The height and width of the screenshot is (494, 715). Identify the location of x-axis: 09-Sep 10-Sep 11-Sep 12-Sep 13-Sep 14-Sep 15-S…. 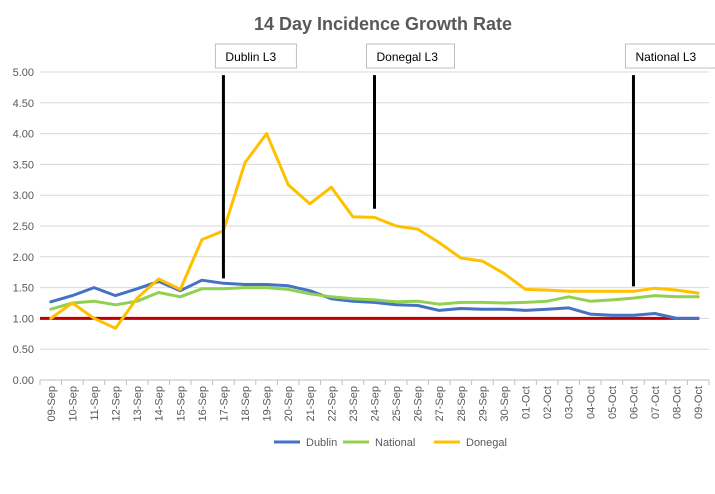
(374, 400).